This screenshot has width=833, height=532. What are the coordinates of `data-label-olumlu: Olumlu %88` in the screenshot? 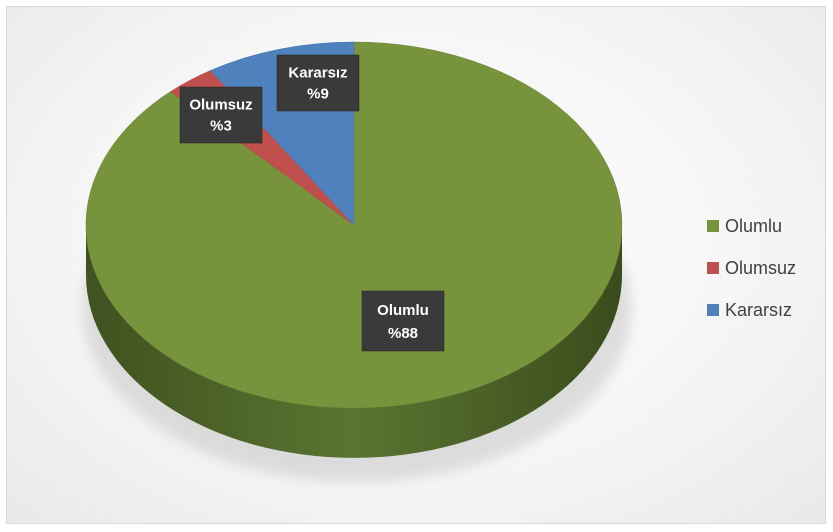 It's located at (403, 321).